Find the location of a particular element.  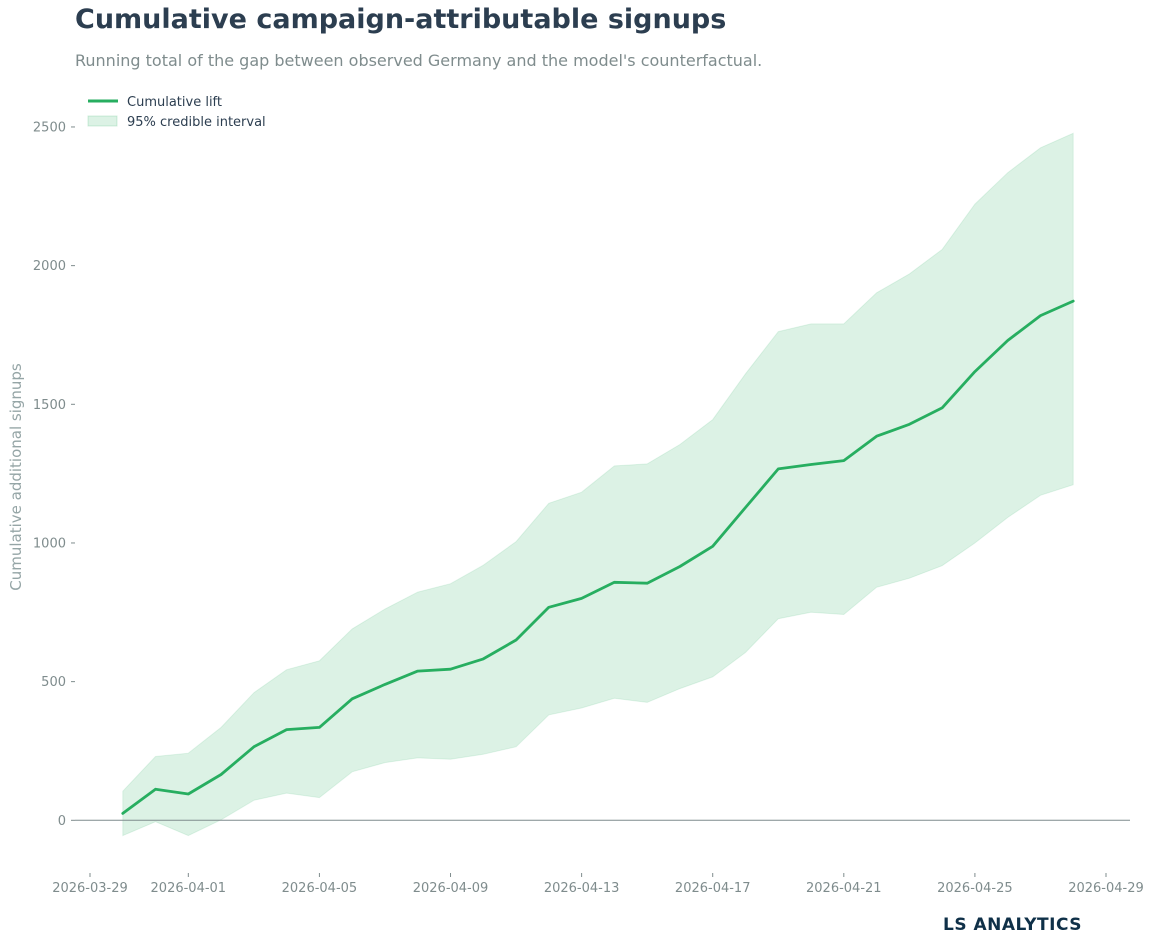

y-tick-label: 2000 is located at coordinates (49, 266).